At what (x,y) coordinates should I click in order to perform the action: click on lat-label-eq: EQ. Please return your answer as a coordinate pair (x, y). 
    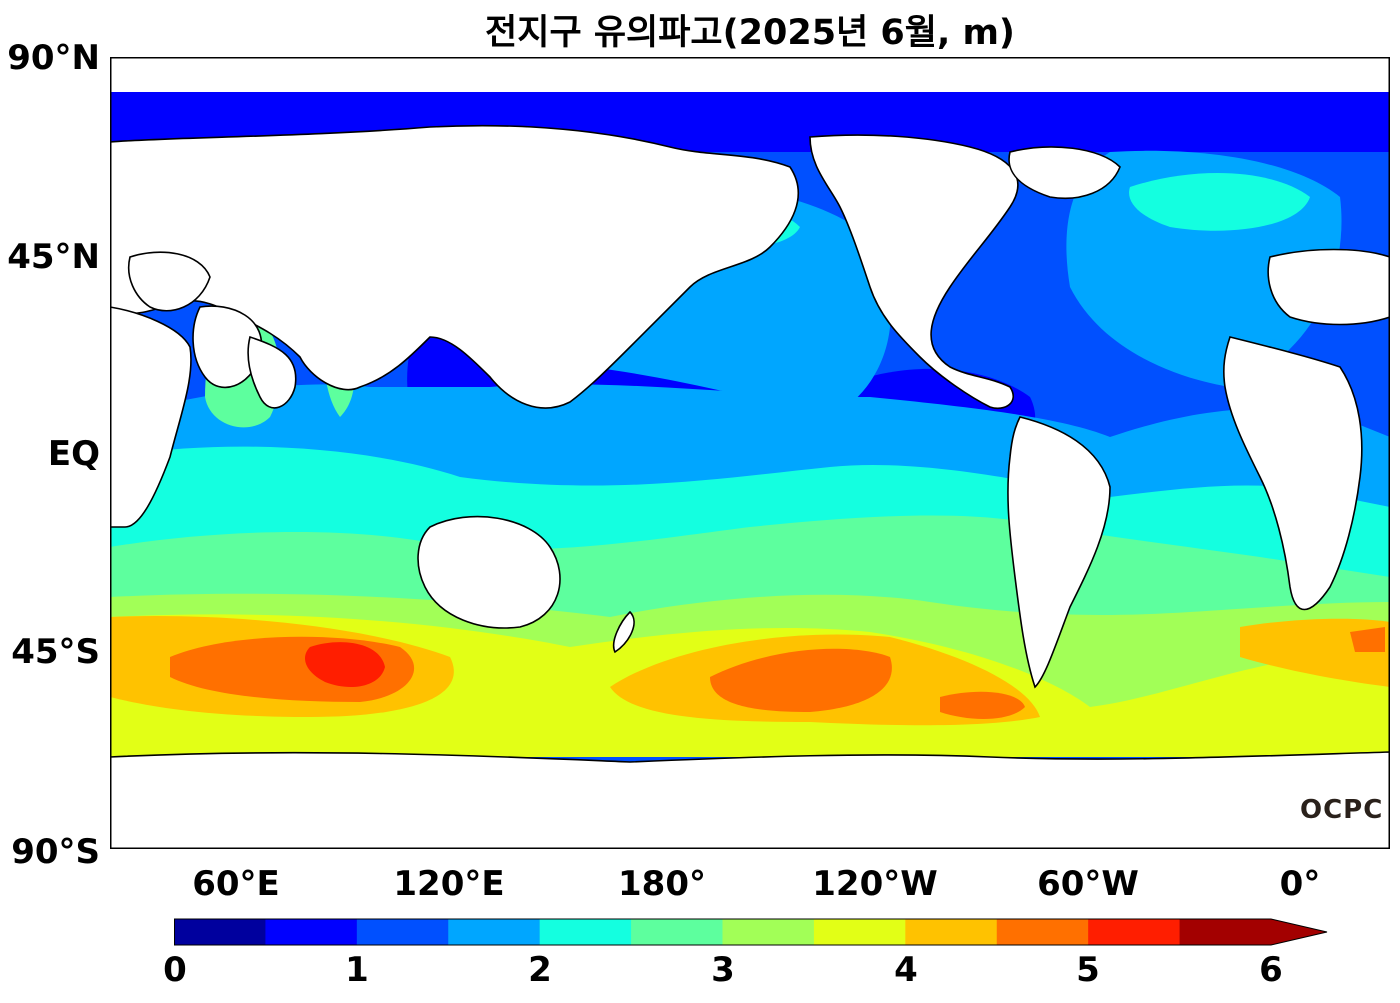
    Looking at the image, I should click on (73, 454).